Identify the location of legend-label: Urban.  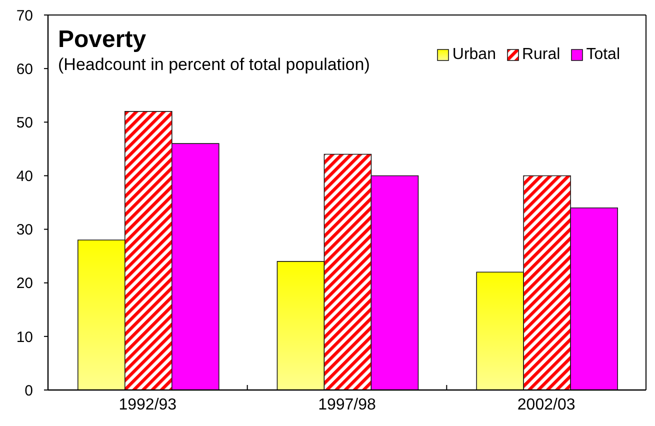
(474, 55).